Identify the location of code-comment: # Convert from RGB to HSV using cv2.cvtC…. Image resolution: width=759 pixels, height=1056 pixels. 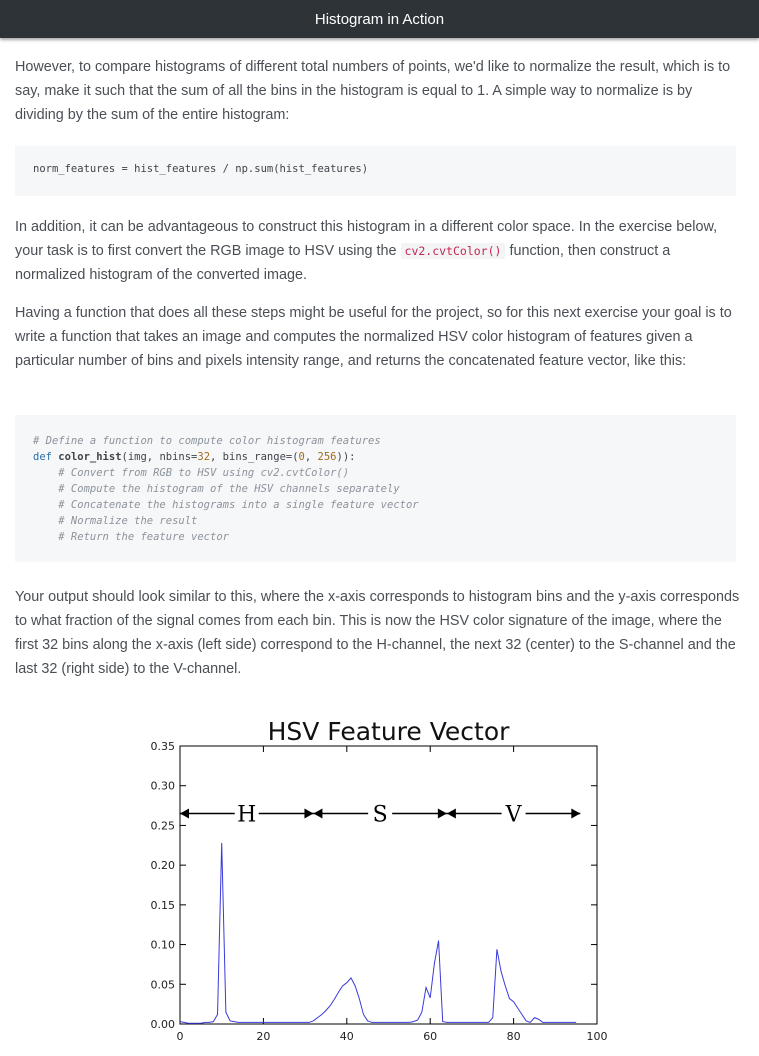
(191, 473).